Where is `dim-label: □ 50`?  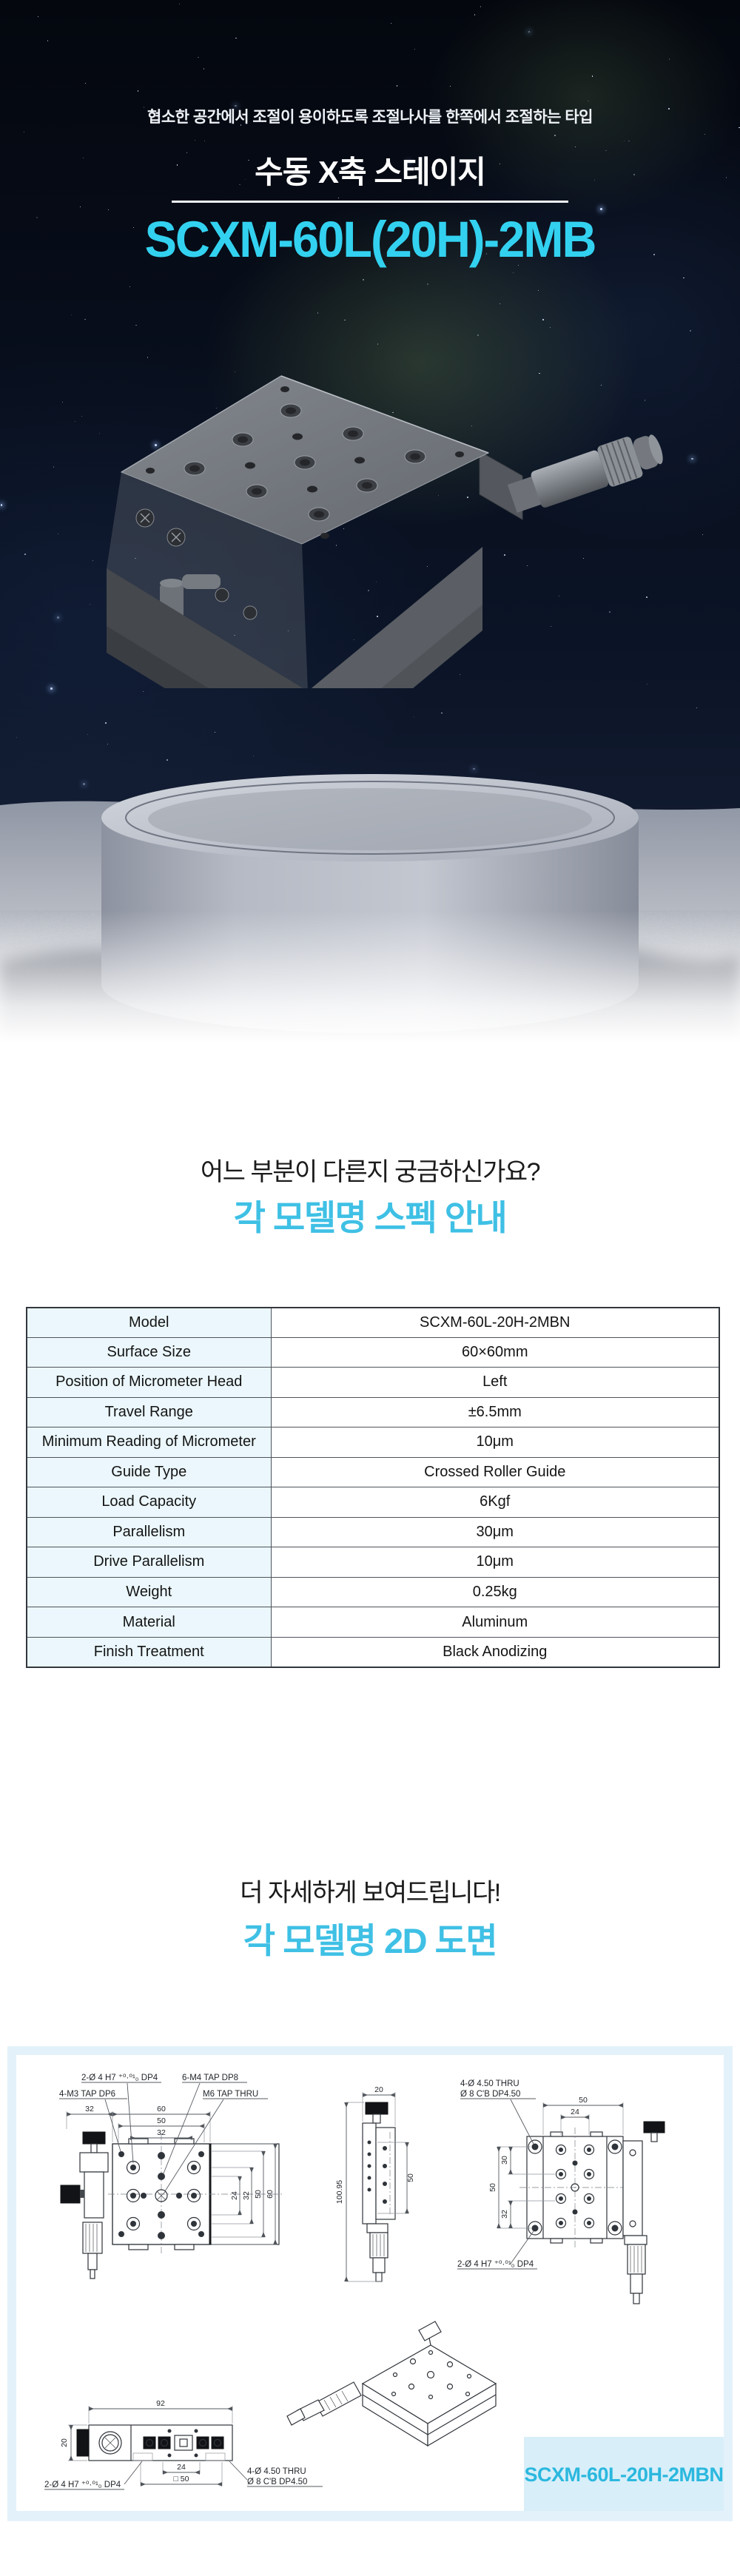
dim-label: □ 50 is located at coordinates (181, 2479).